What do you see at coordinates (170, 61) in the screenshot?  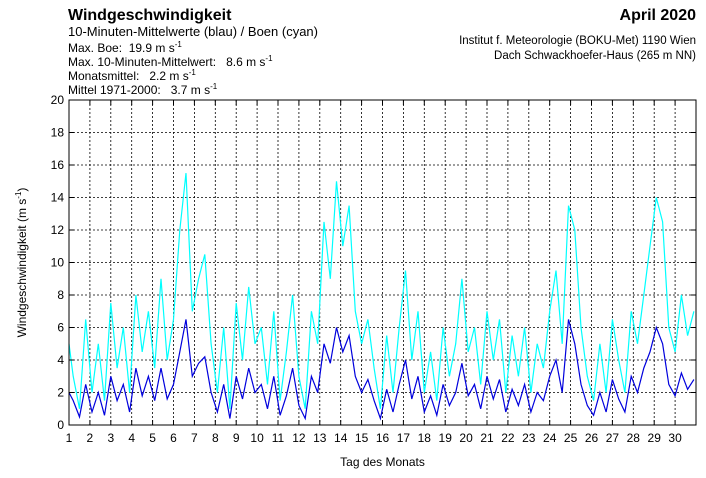 I see `stat-max-mean: Max. 10-Minuten-Mittelwert: 8.6 m s-1` at bounding box center [170, 61].